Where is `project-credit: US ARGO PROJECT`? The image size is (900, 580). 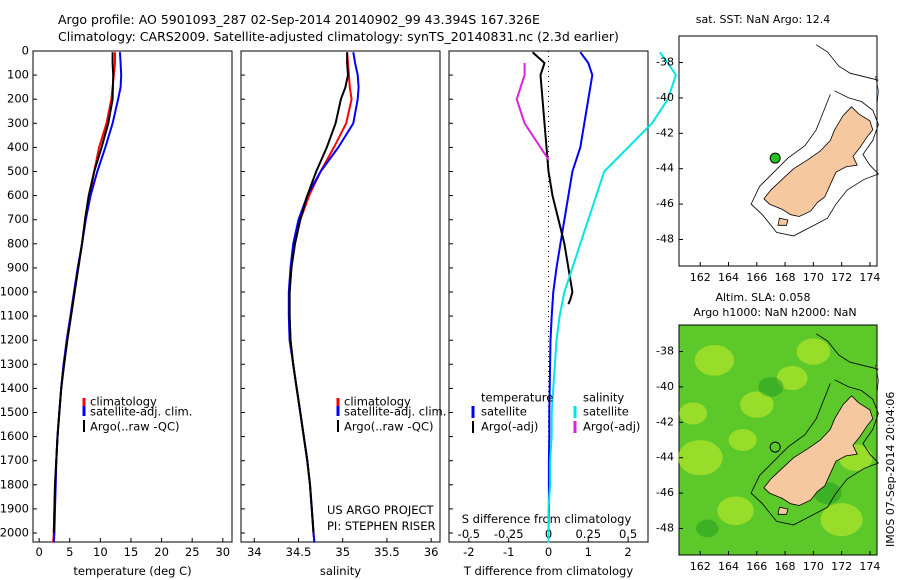 project-credit: US ARGO PROJECT is located at coordinates (381, 510).